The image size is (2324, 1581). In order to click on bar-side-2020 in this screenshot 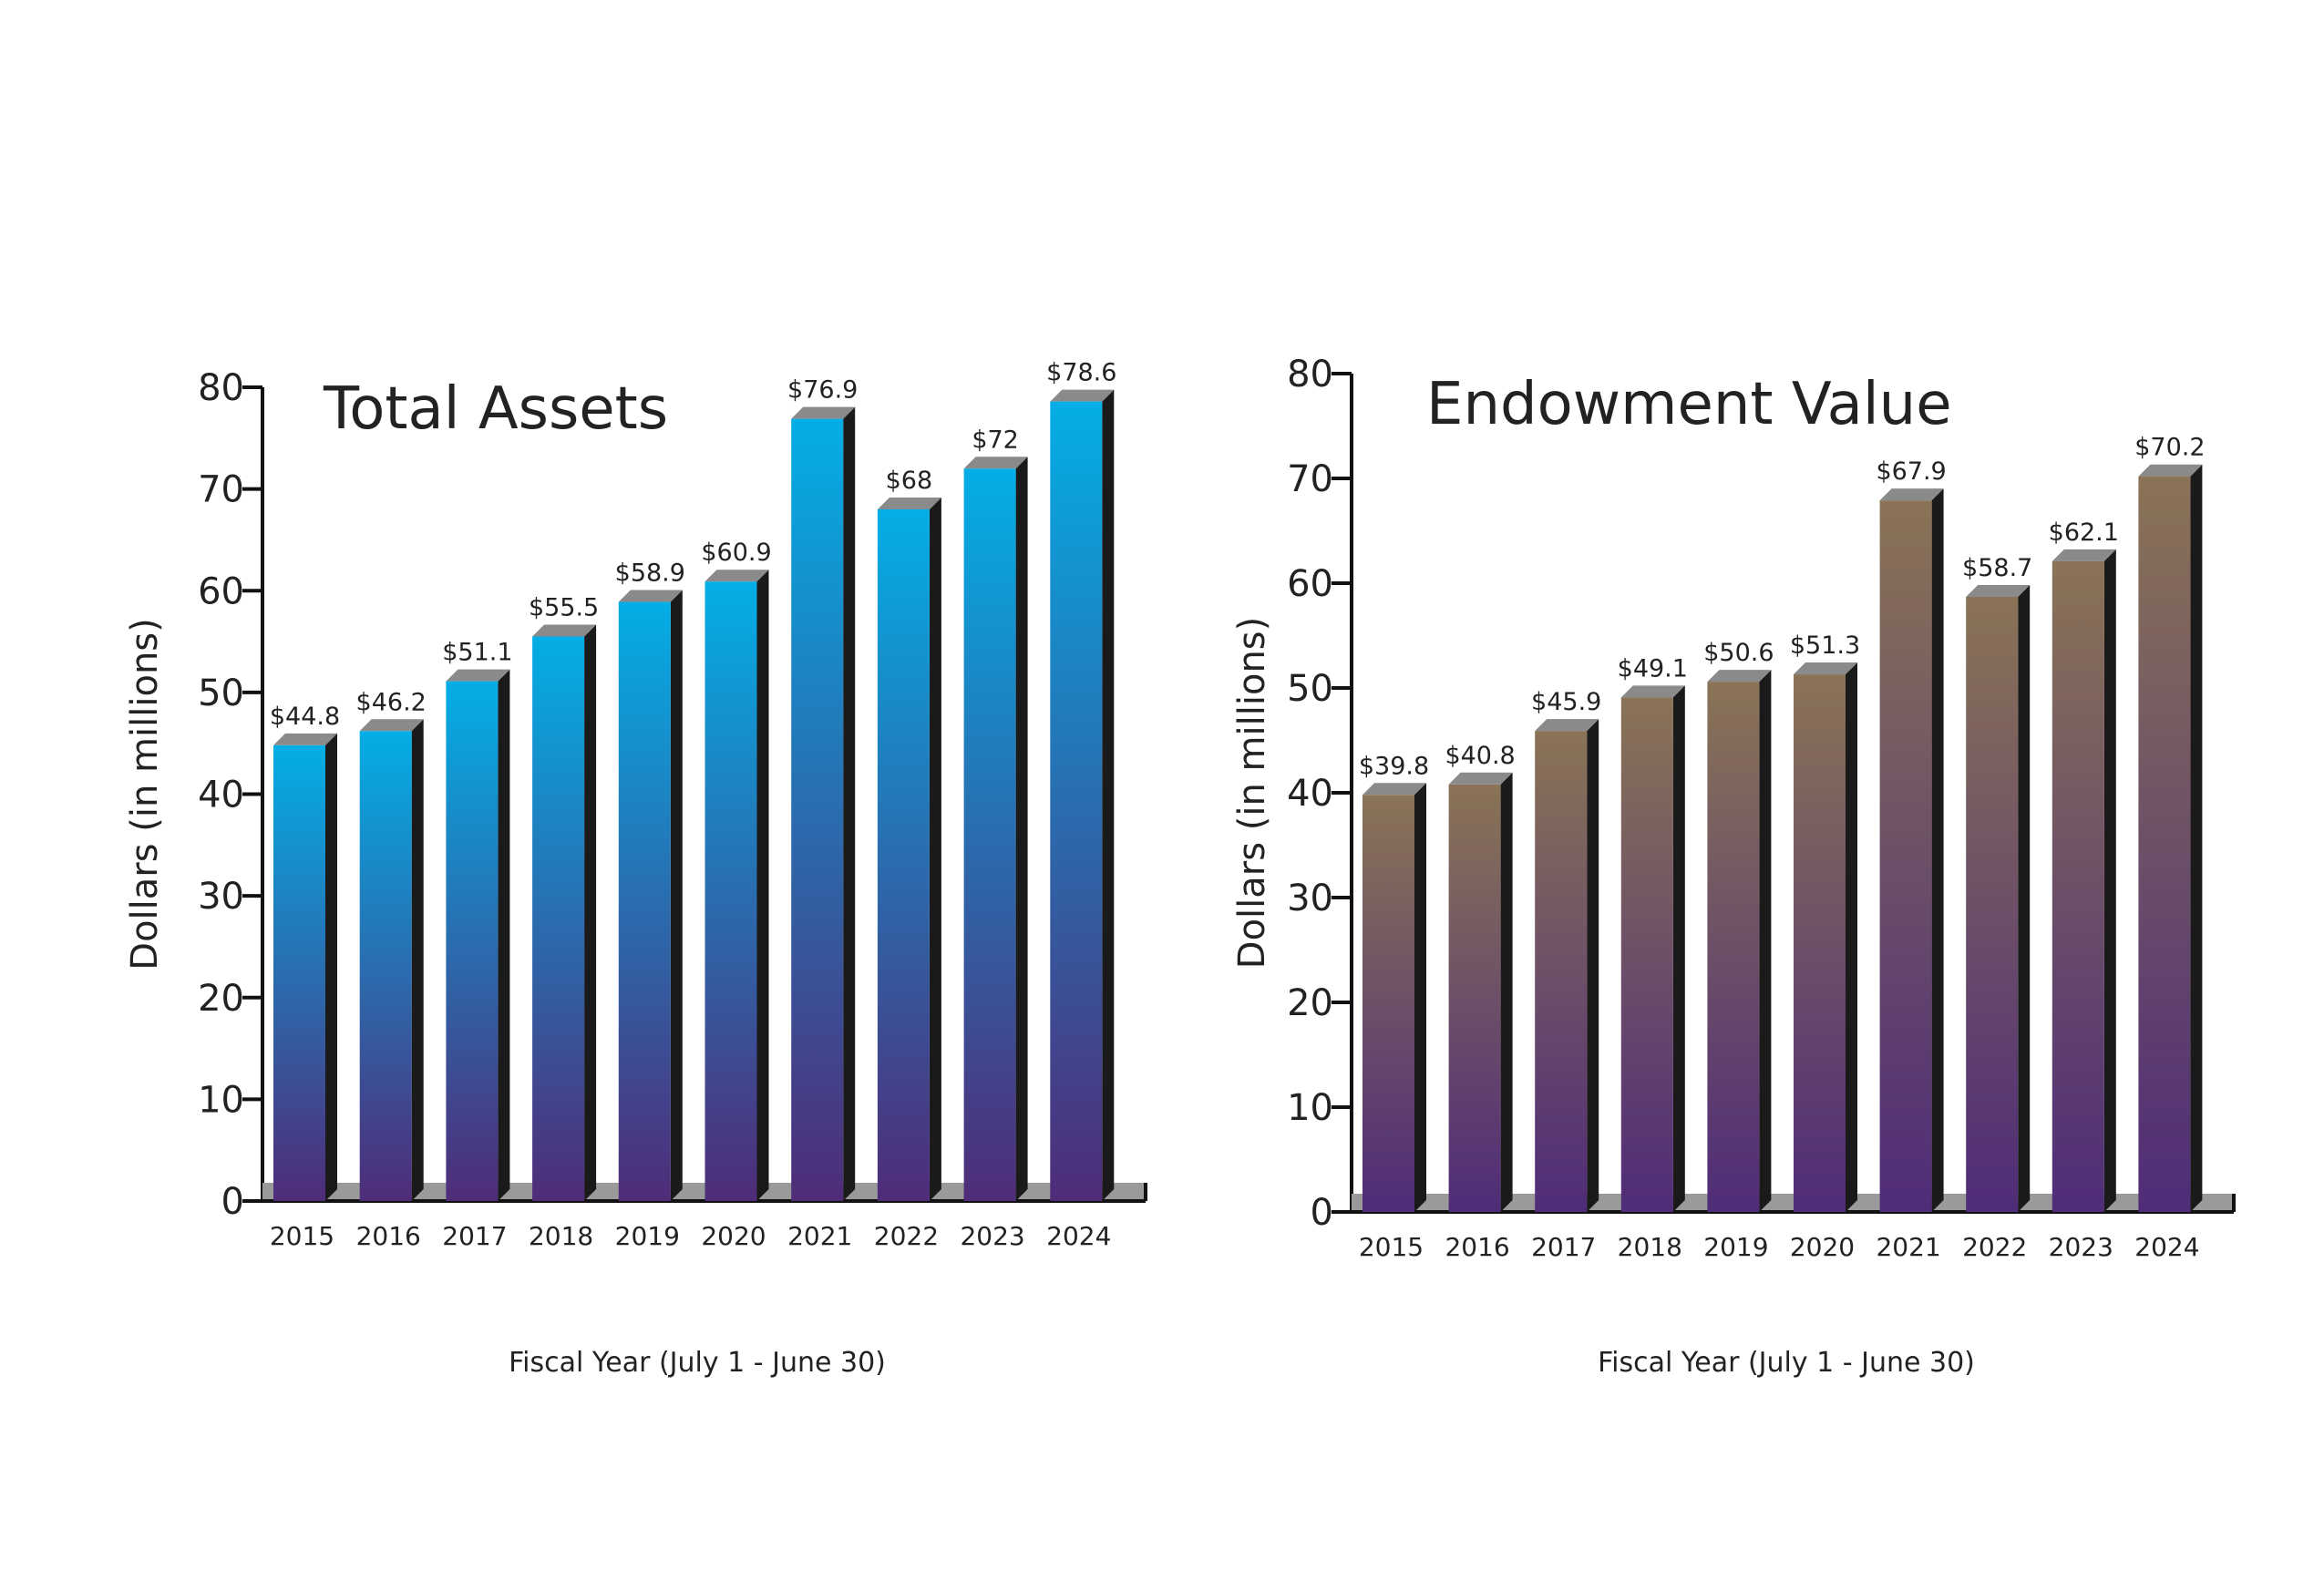, I will do `click(762, 885)`.